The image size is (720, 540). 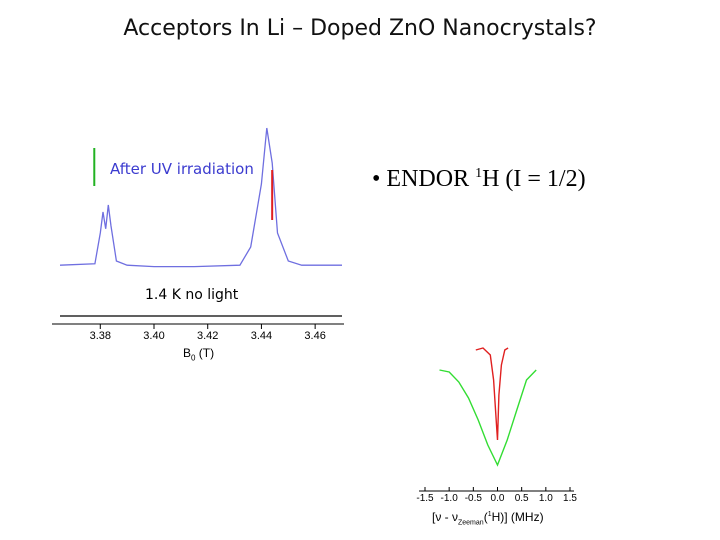 I want to click on endor-x-axis-label: [ν - νZeeman(1H)] (MHz), so click(x=488, y=518).